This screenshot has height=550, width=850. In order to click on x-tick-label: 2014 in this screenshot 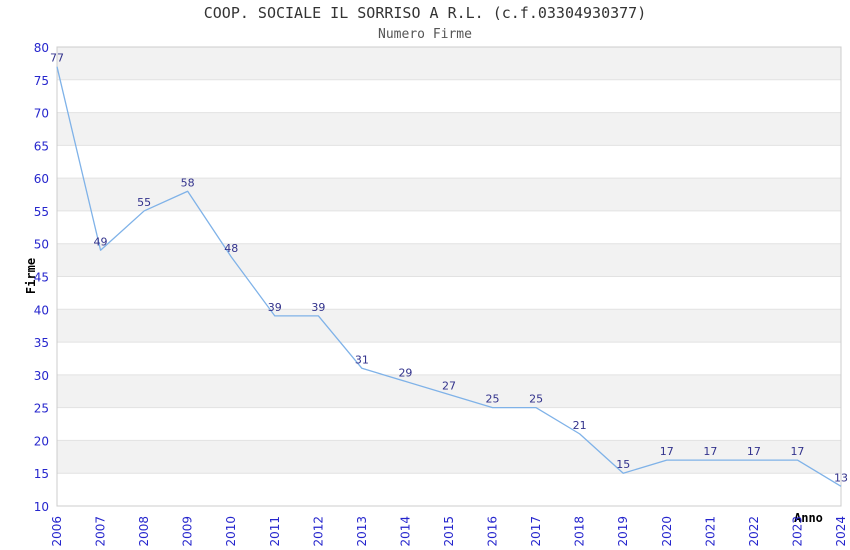, I will do `click(405, 531)`.